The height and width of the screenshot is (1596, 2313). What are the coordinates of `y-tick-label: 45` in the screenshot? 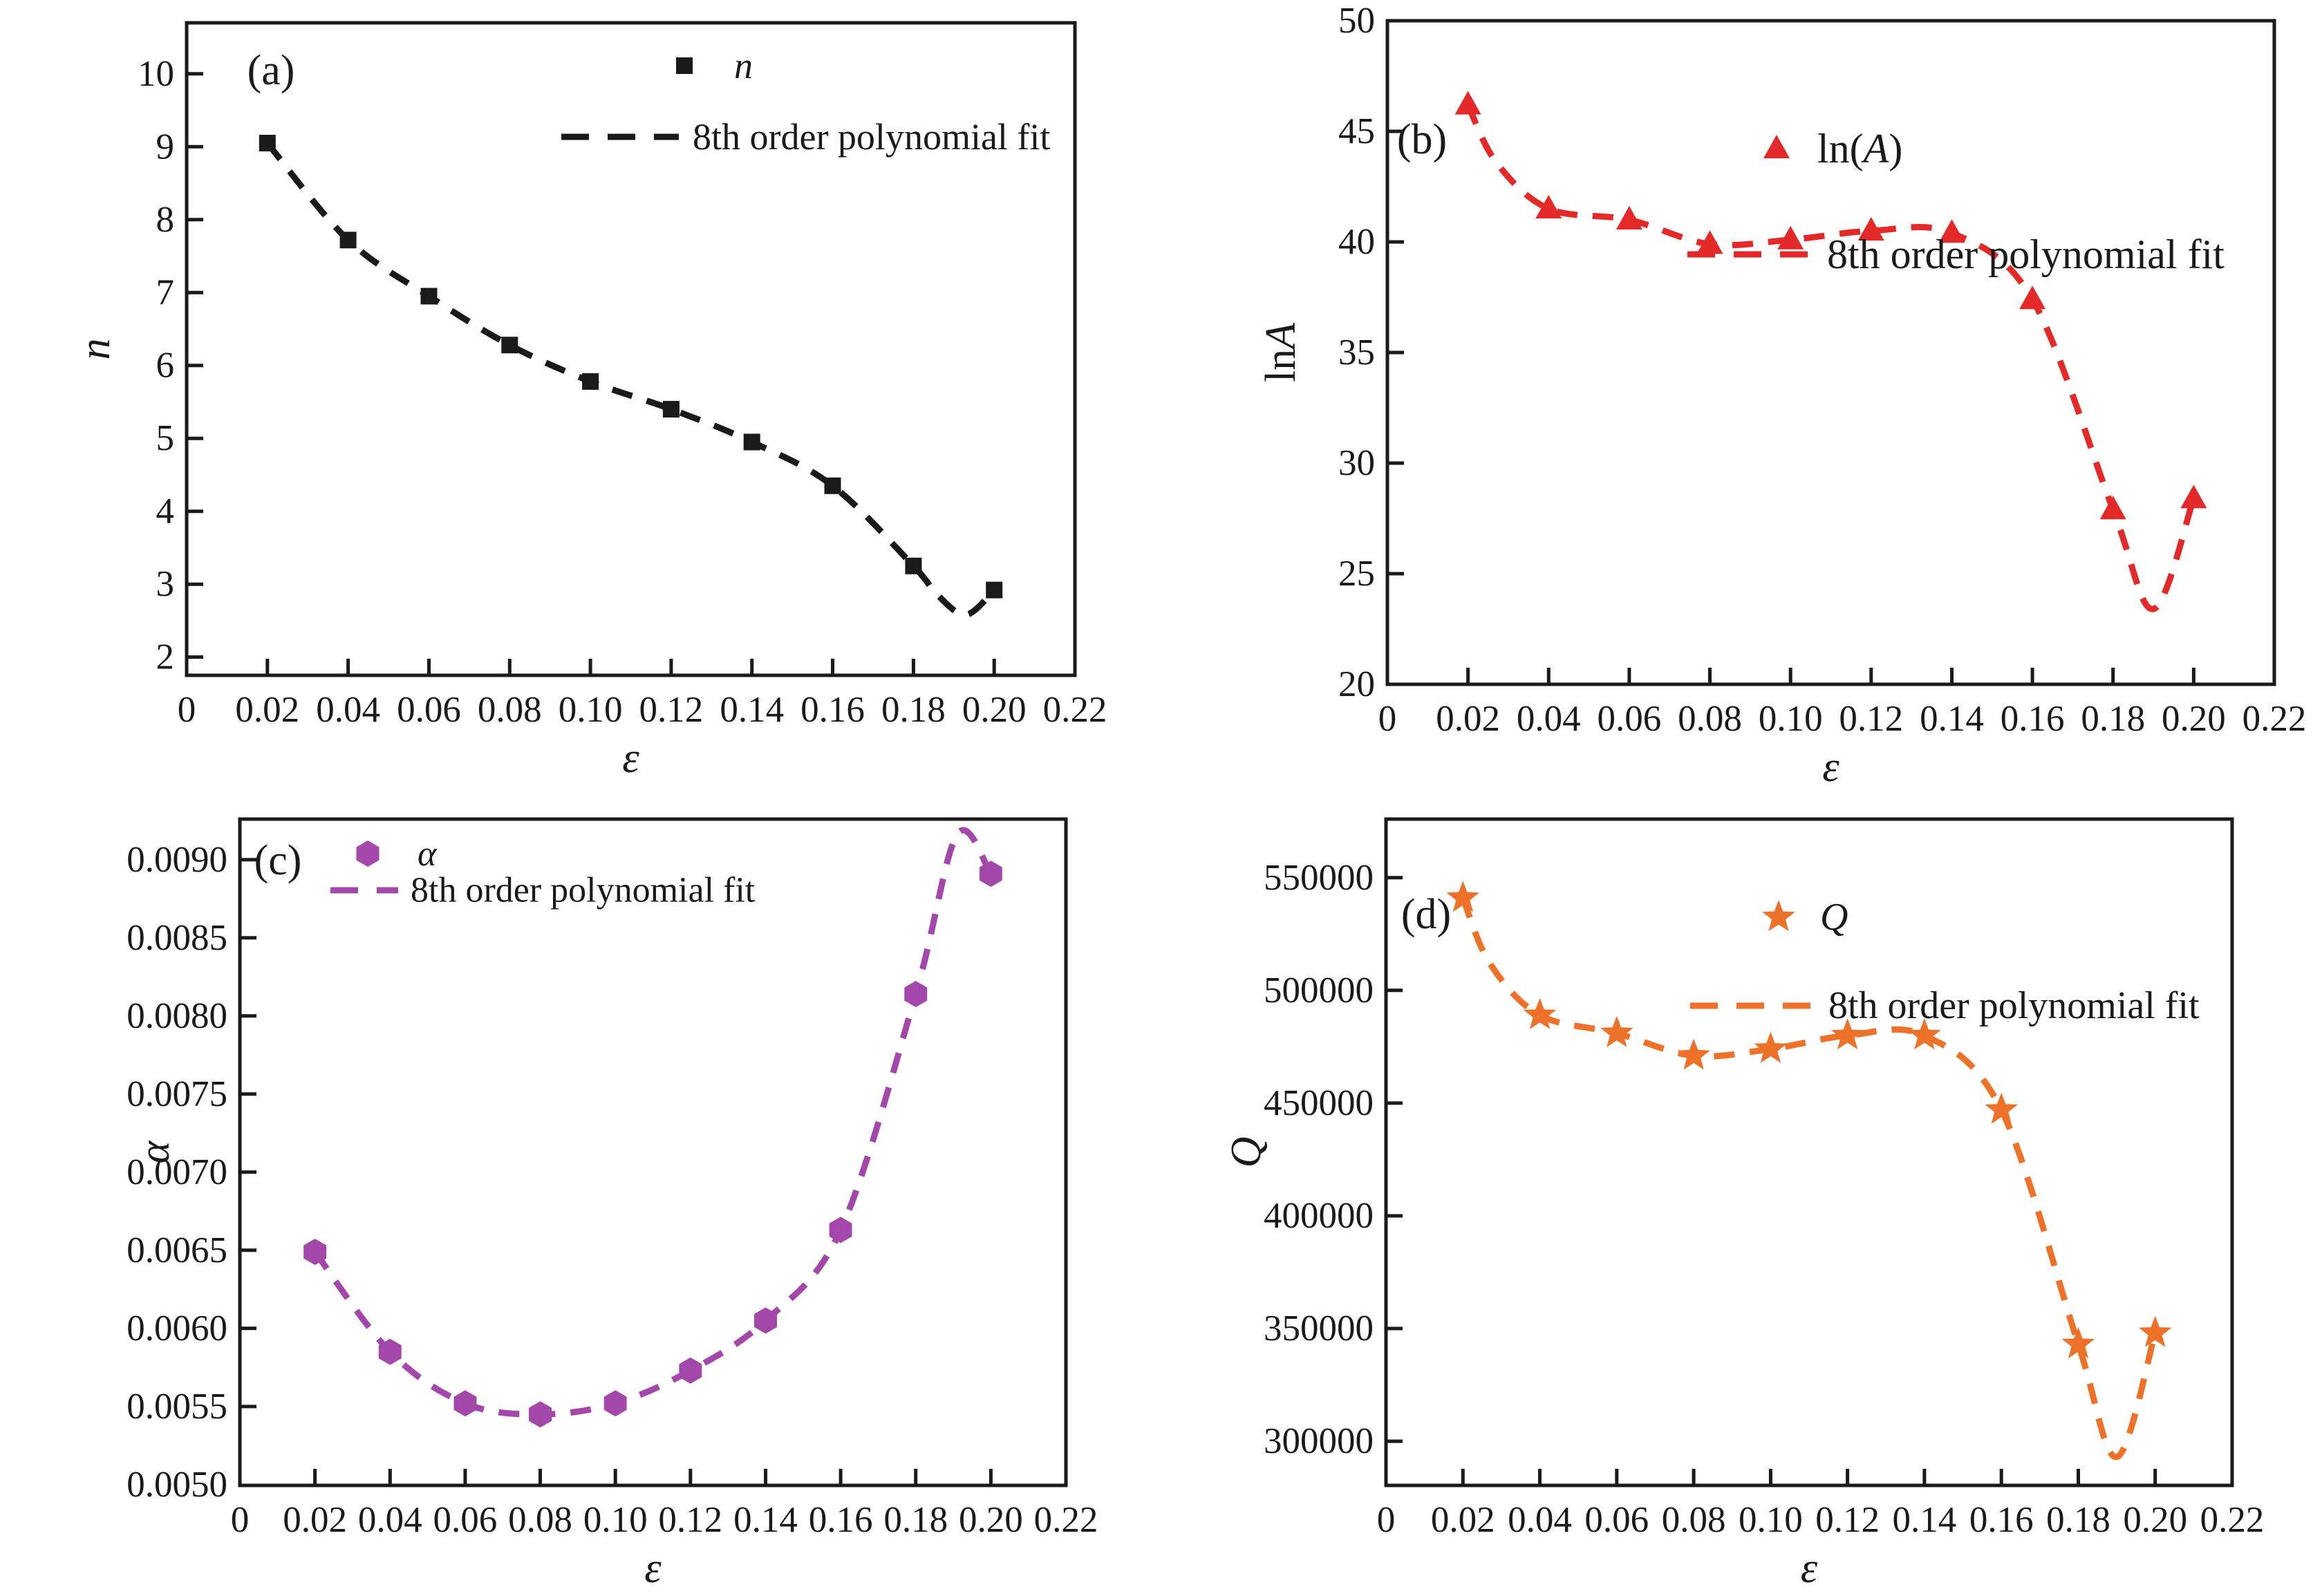 It's located at (1356, 131).